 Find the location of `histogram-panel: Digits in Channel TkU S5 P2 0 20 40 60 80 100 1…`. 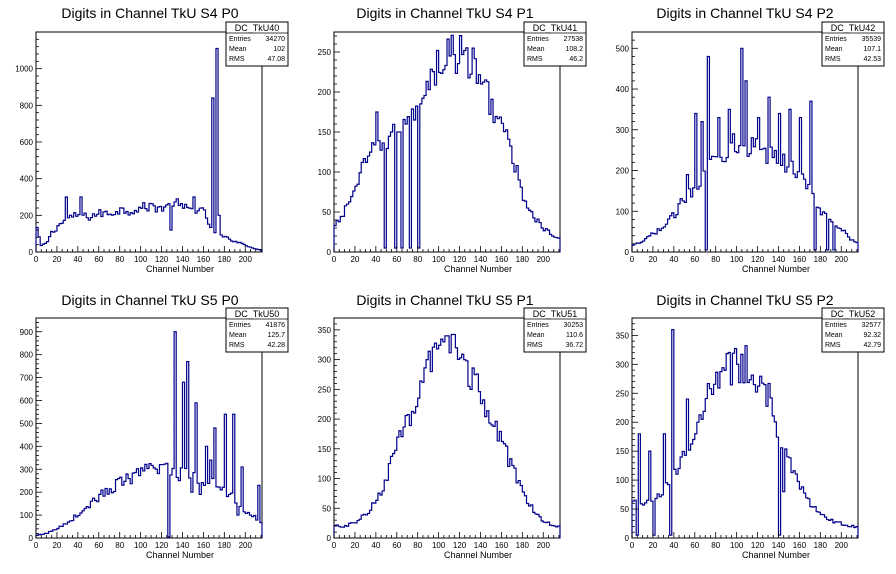

histogram-panel: Digits in Channel TkU S5 P2 0 20 40 60 80 100 1… is located at coordinates (750, 426).